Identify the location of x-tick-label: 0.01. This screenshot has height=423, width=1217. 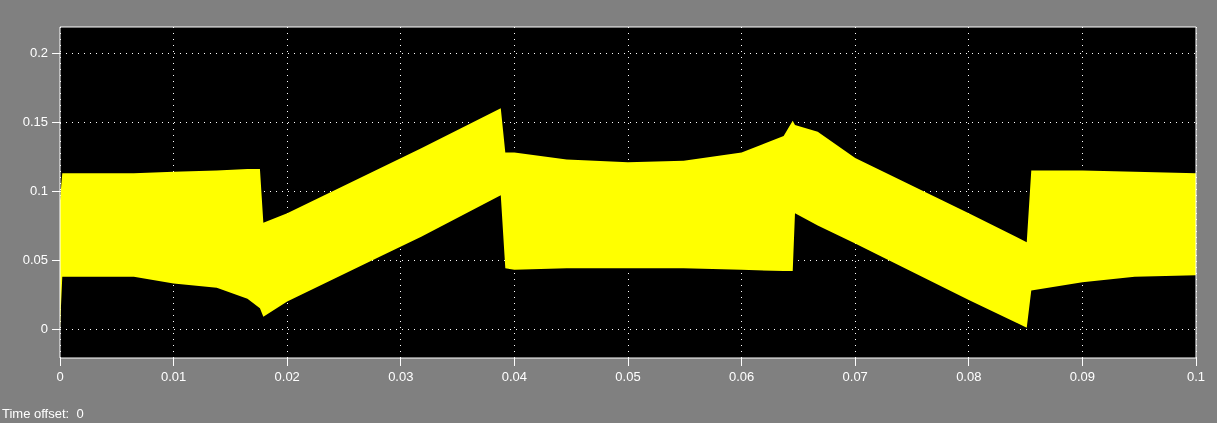
(173, 377).